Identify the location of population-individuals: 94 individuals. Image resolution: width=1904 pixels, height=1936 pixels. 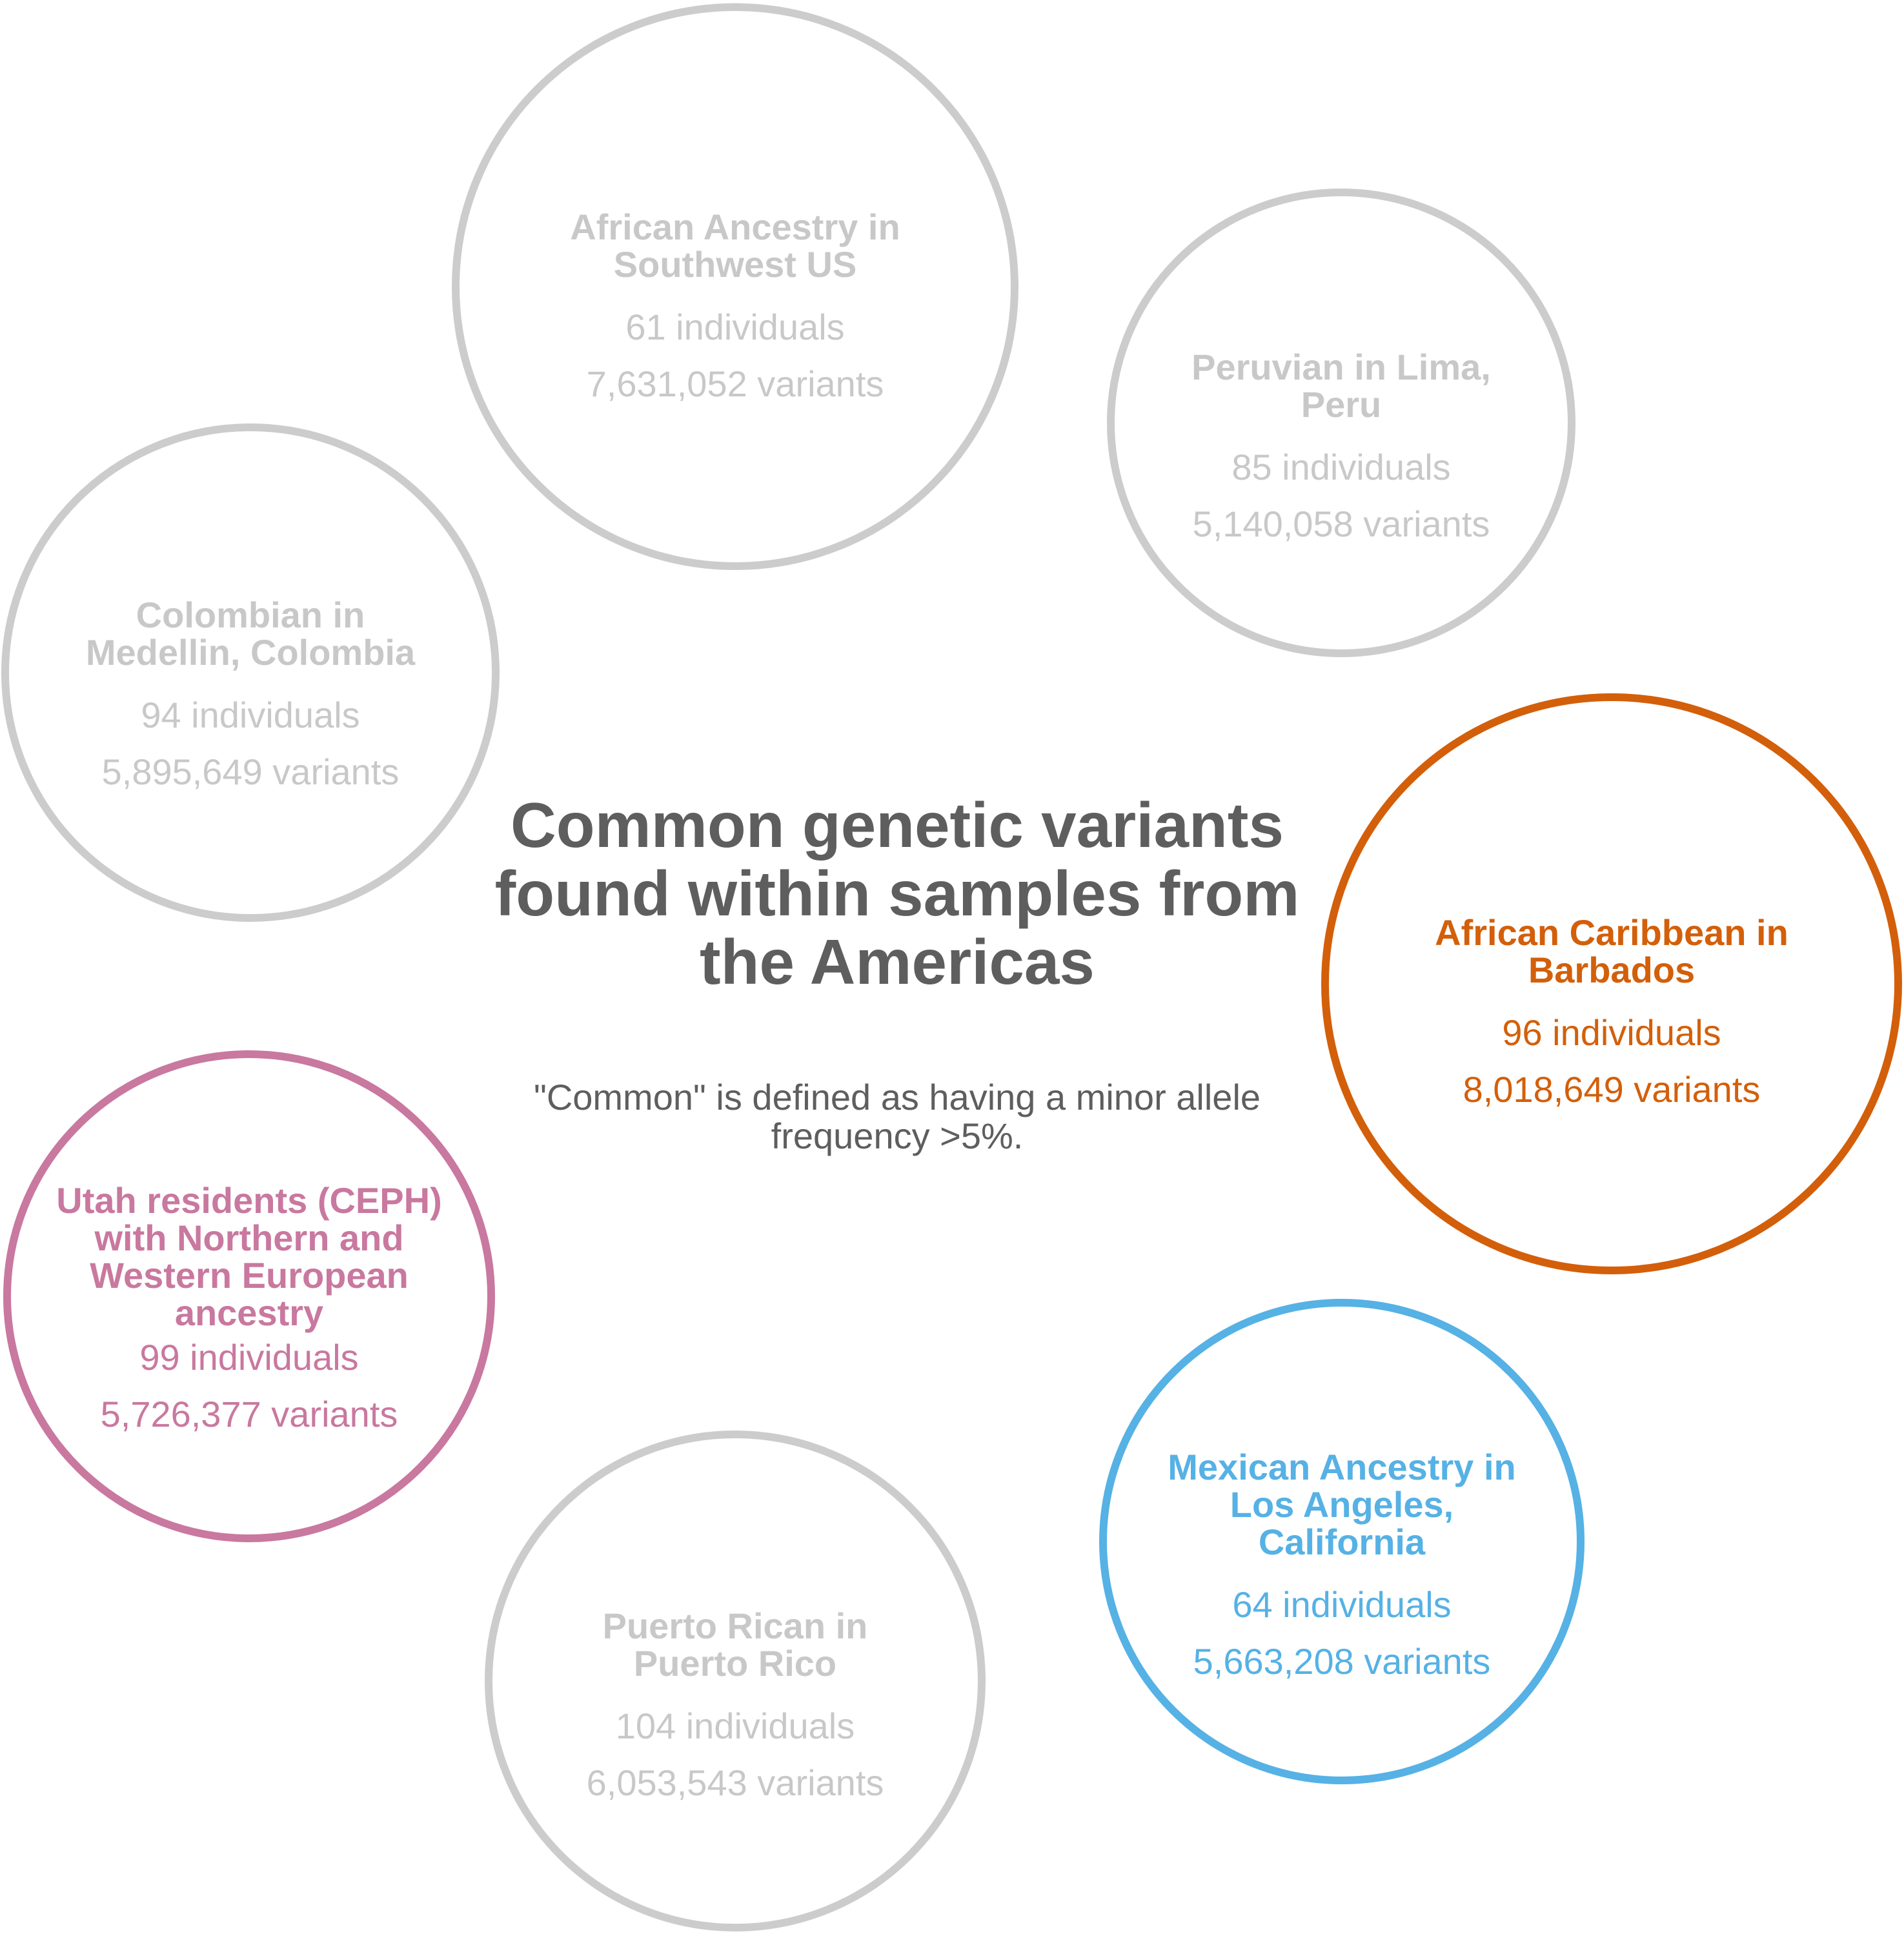
(250, 715).